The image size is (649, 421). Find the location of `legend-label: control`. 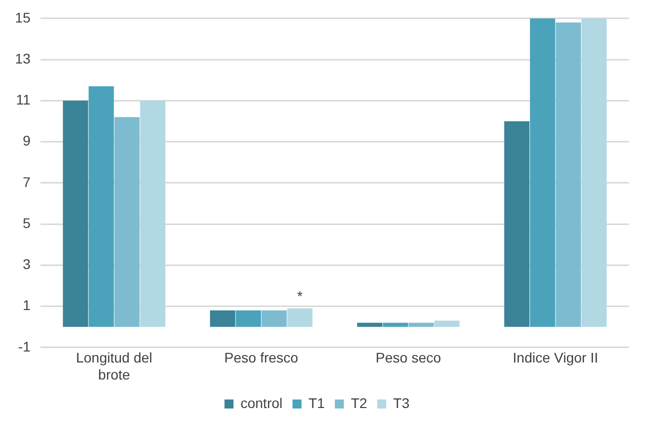

legend-label: control is located at coordinates (261, 402).